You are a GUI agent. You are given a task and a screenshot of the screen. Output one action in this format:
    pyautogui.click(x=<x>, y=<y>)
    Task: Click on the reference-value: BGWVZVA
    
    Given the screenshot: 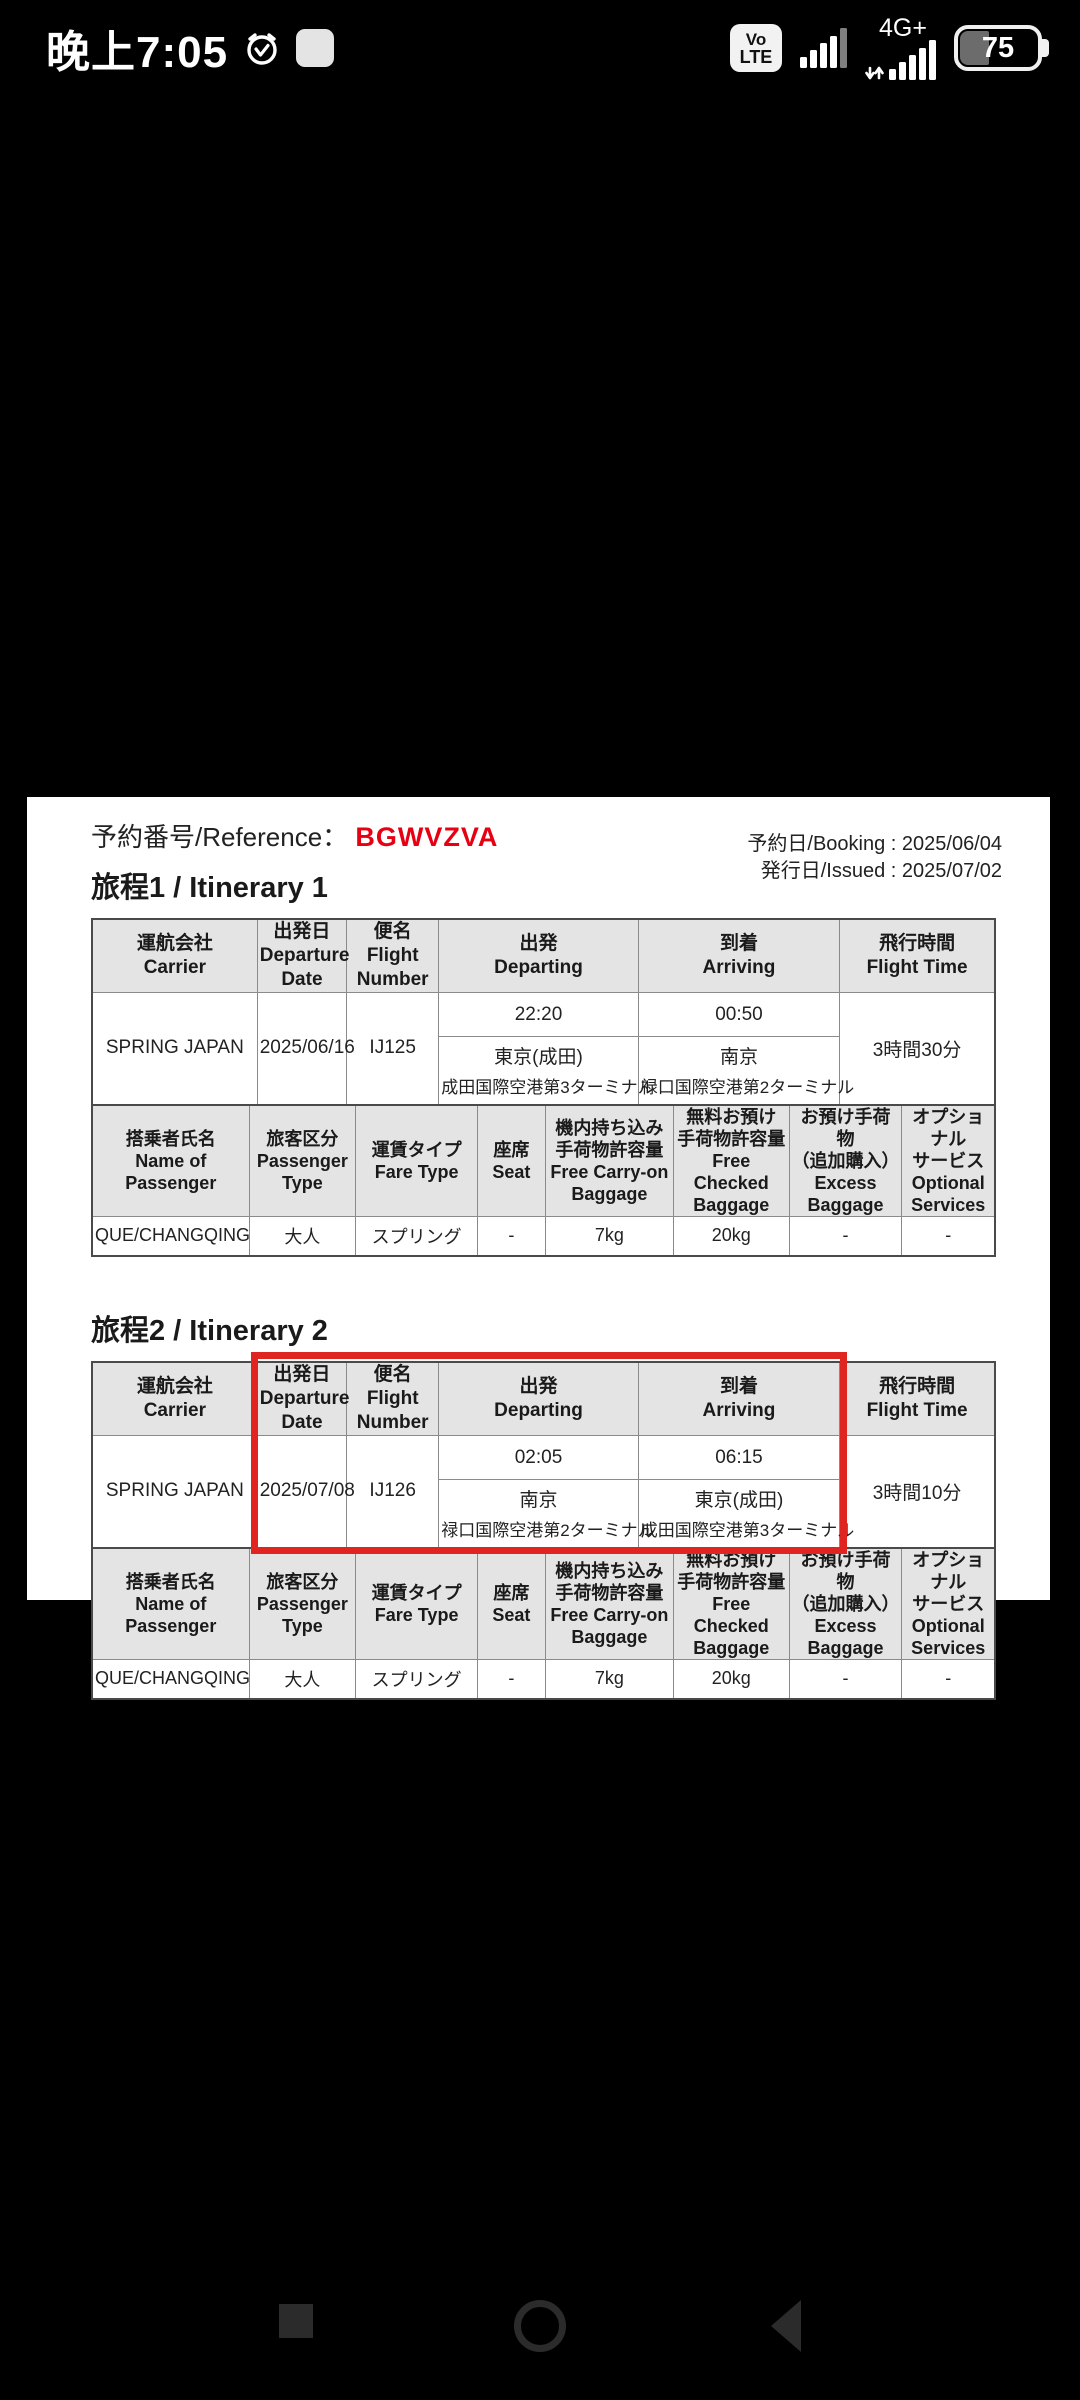 What is the action you would take?
    pyautogui.click(x=427, y=837)
    